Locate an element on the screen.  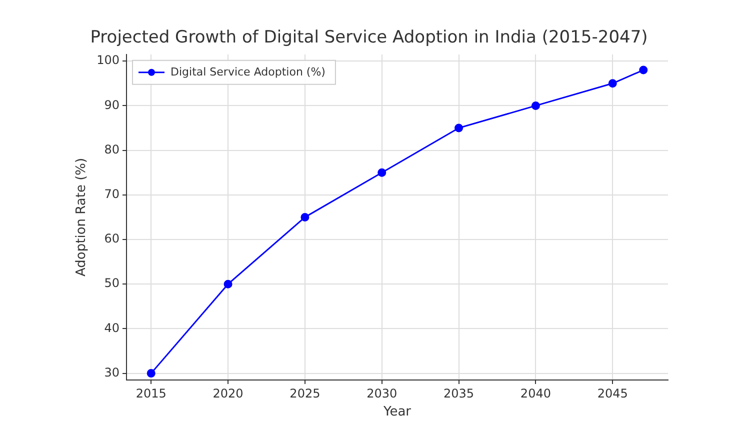
x-axis-title: Year is located at coordinates (397, 412).